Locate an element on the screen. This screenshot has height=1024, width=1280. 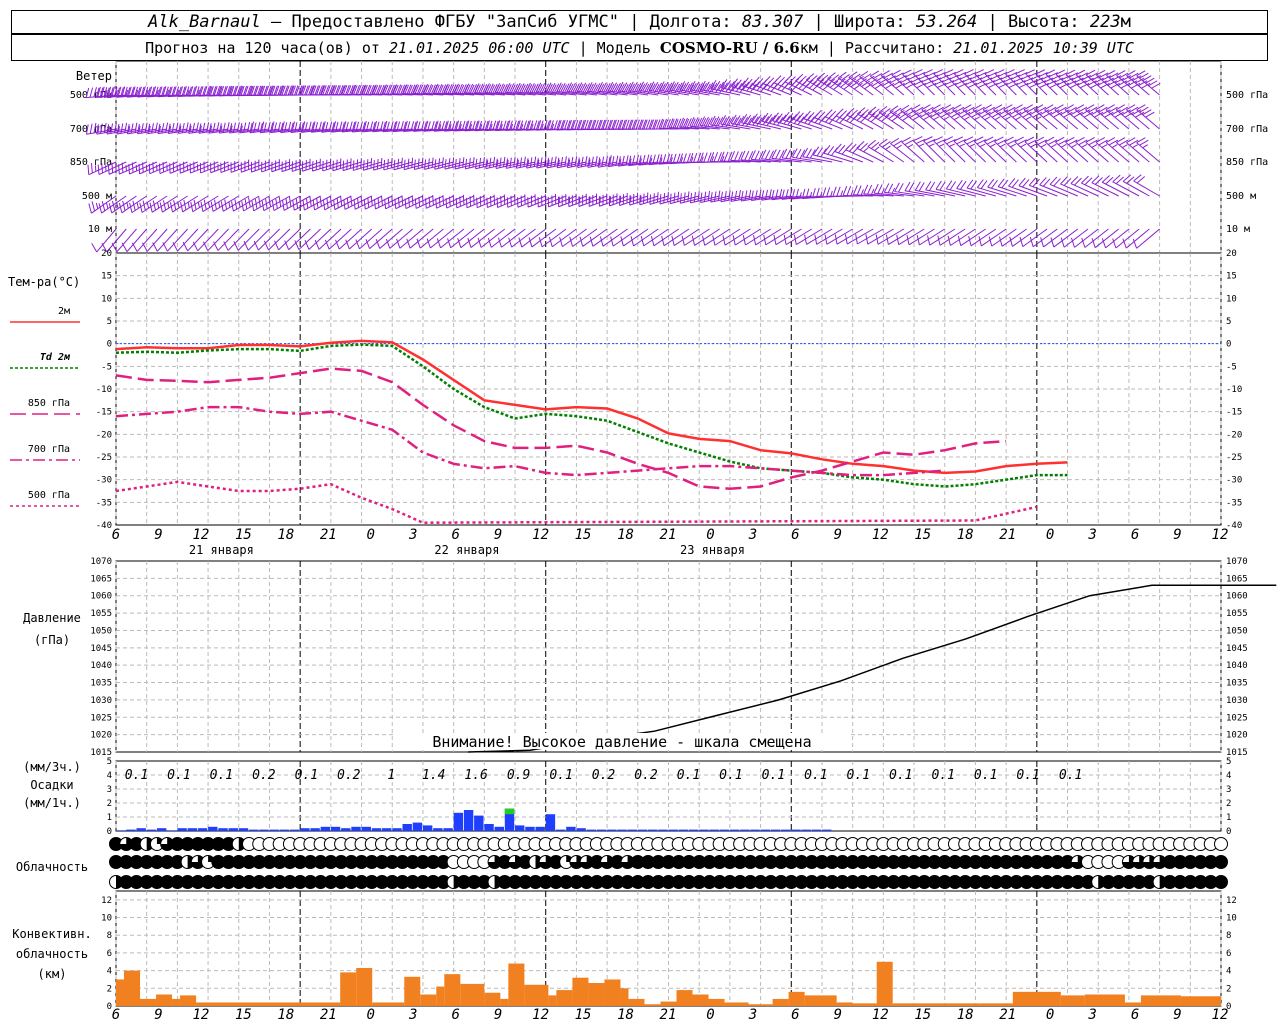
time-tick-label: 12 is located at coordinates (880, 535).